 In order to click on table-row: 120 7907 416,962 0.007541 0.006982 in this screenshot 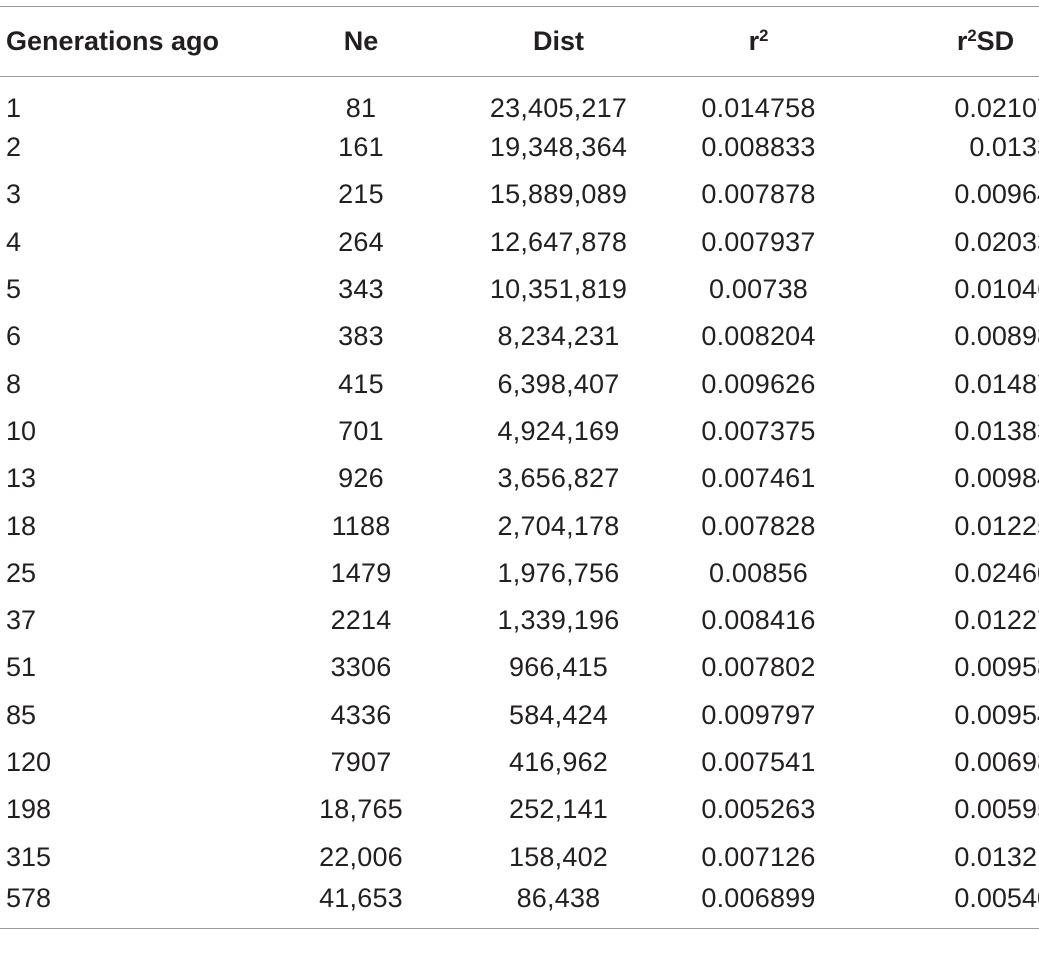, I will do `click(519, 762)`.